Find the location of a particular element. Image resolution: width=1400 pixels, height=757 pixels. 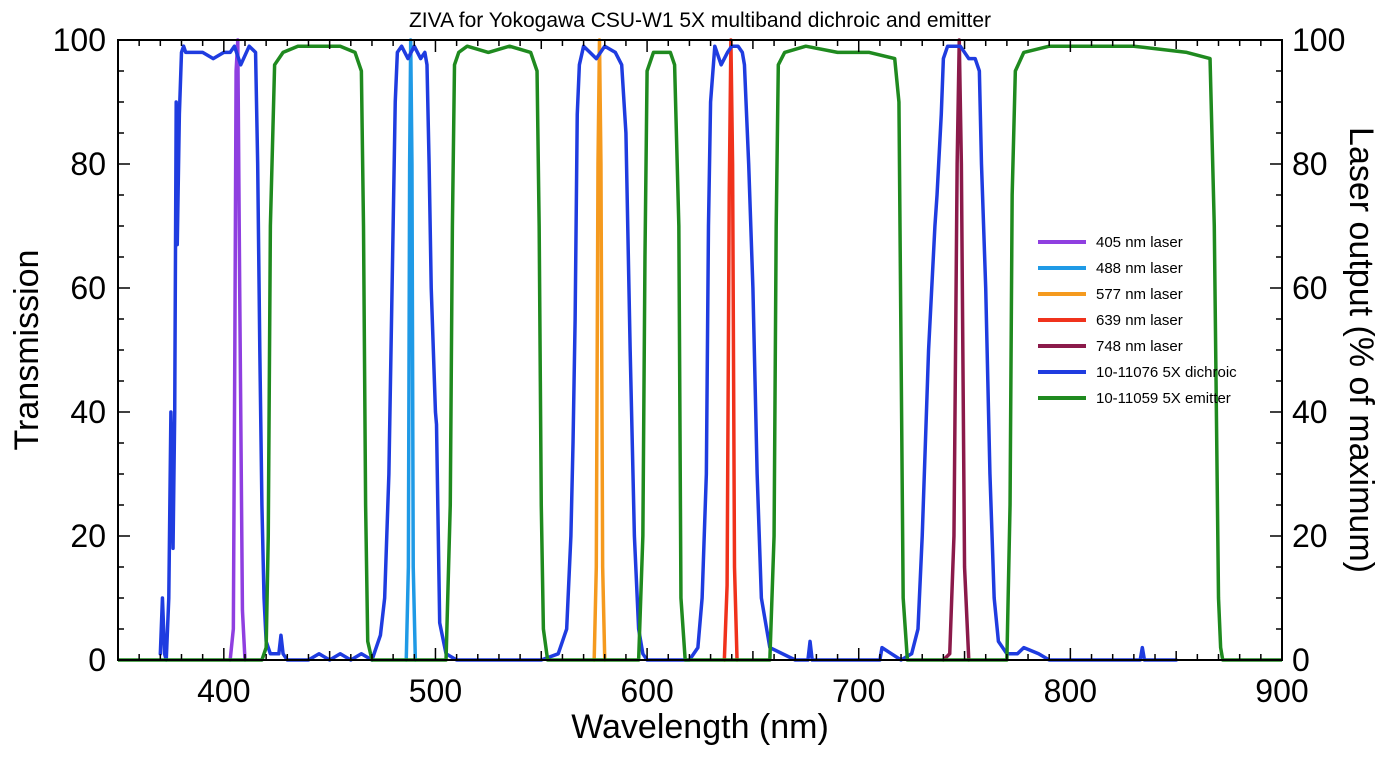

x-axis-title: Wavelength (nm) is located at coordinates (700, 727).